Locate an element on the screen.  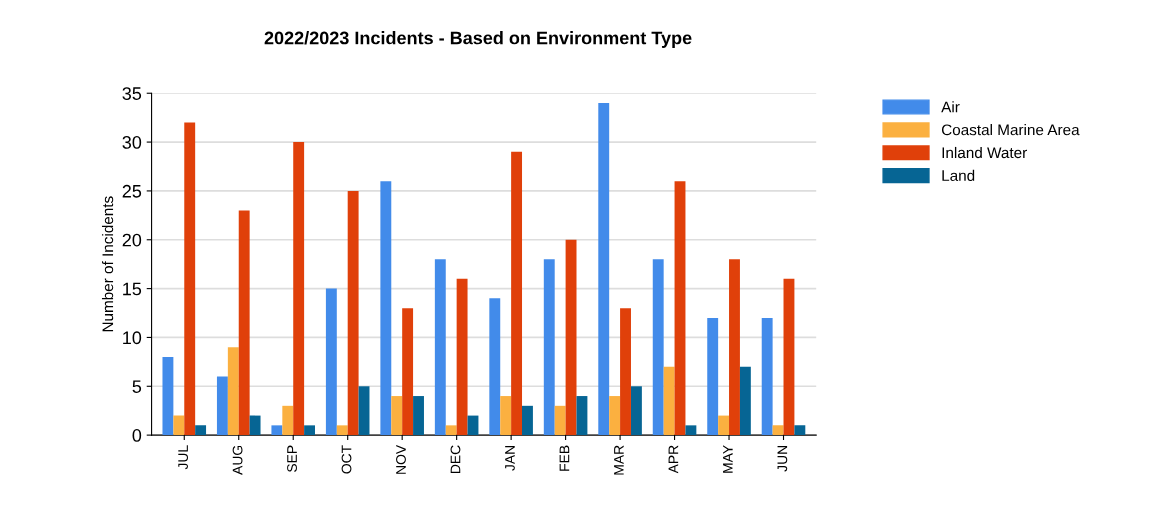
legend-label: Inland Water is located at coordinates (984, 152).